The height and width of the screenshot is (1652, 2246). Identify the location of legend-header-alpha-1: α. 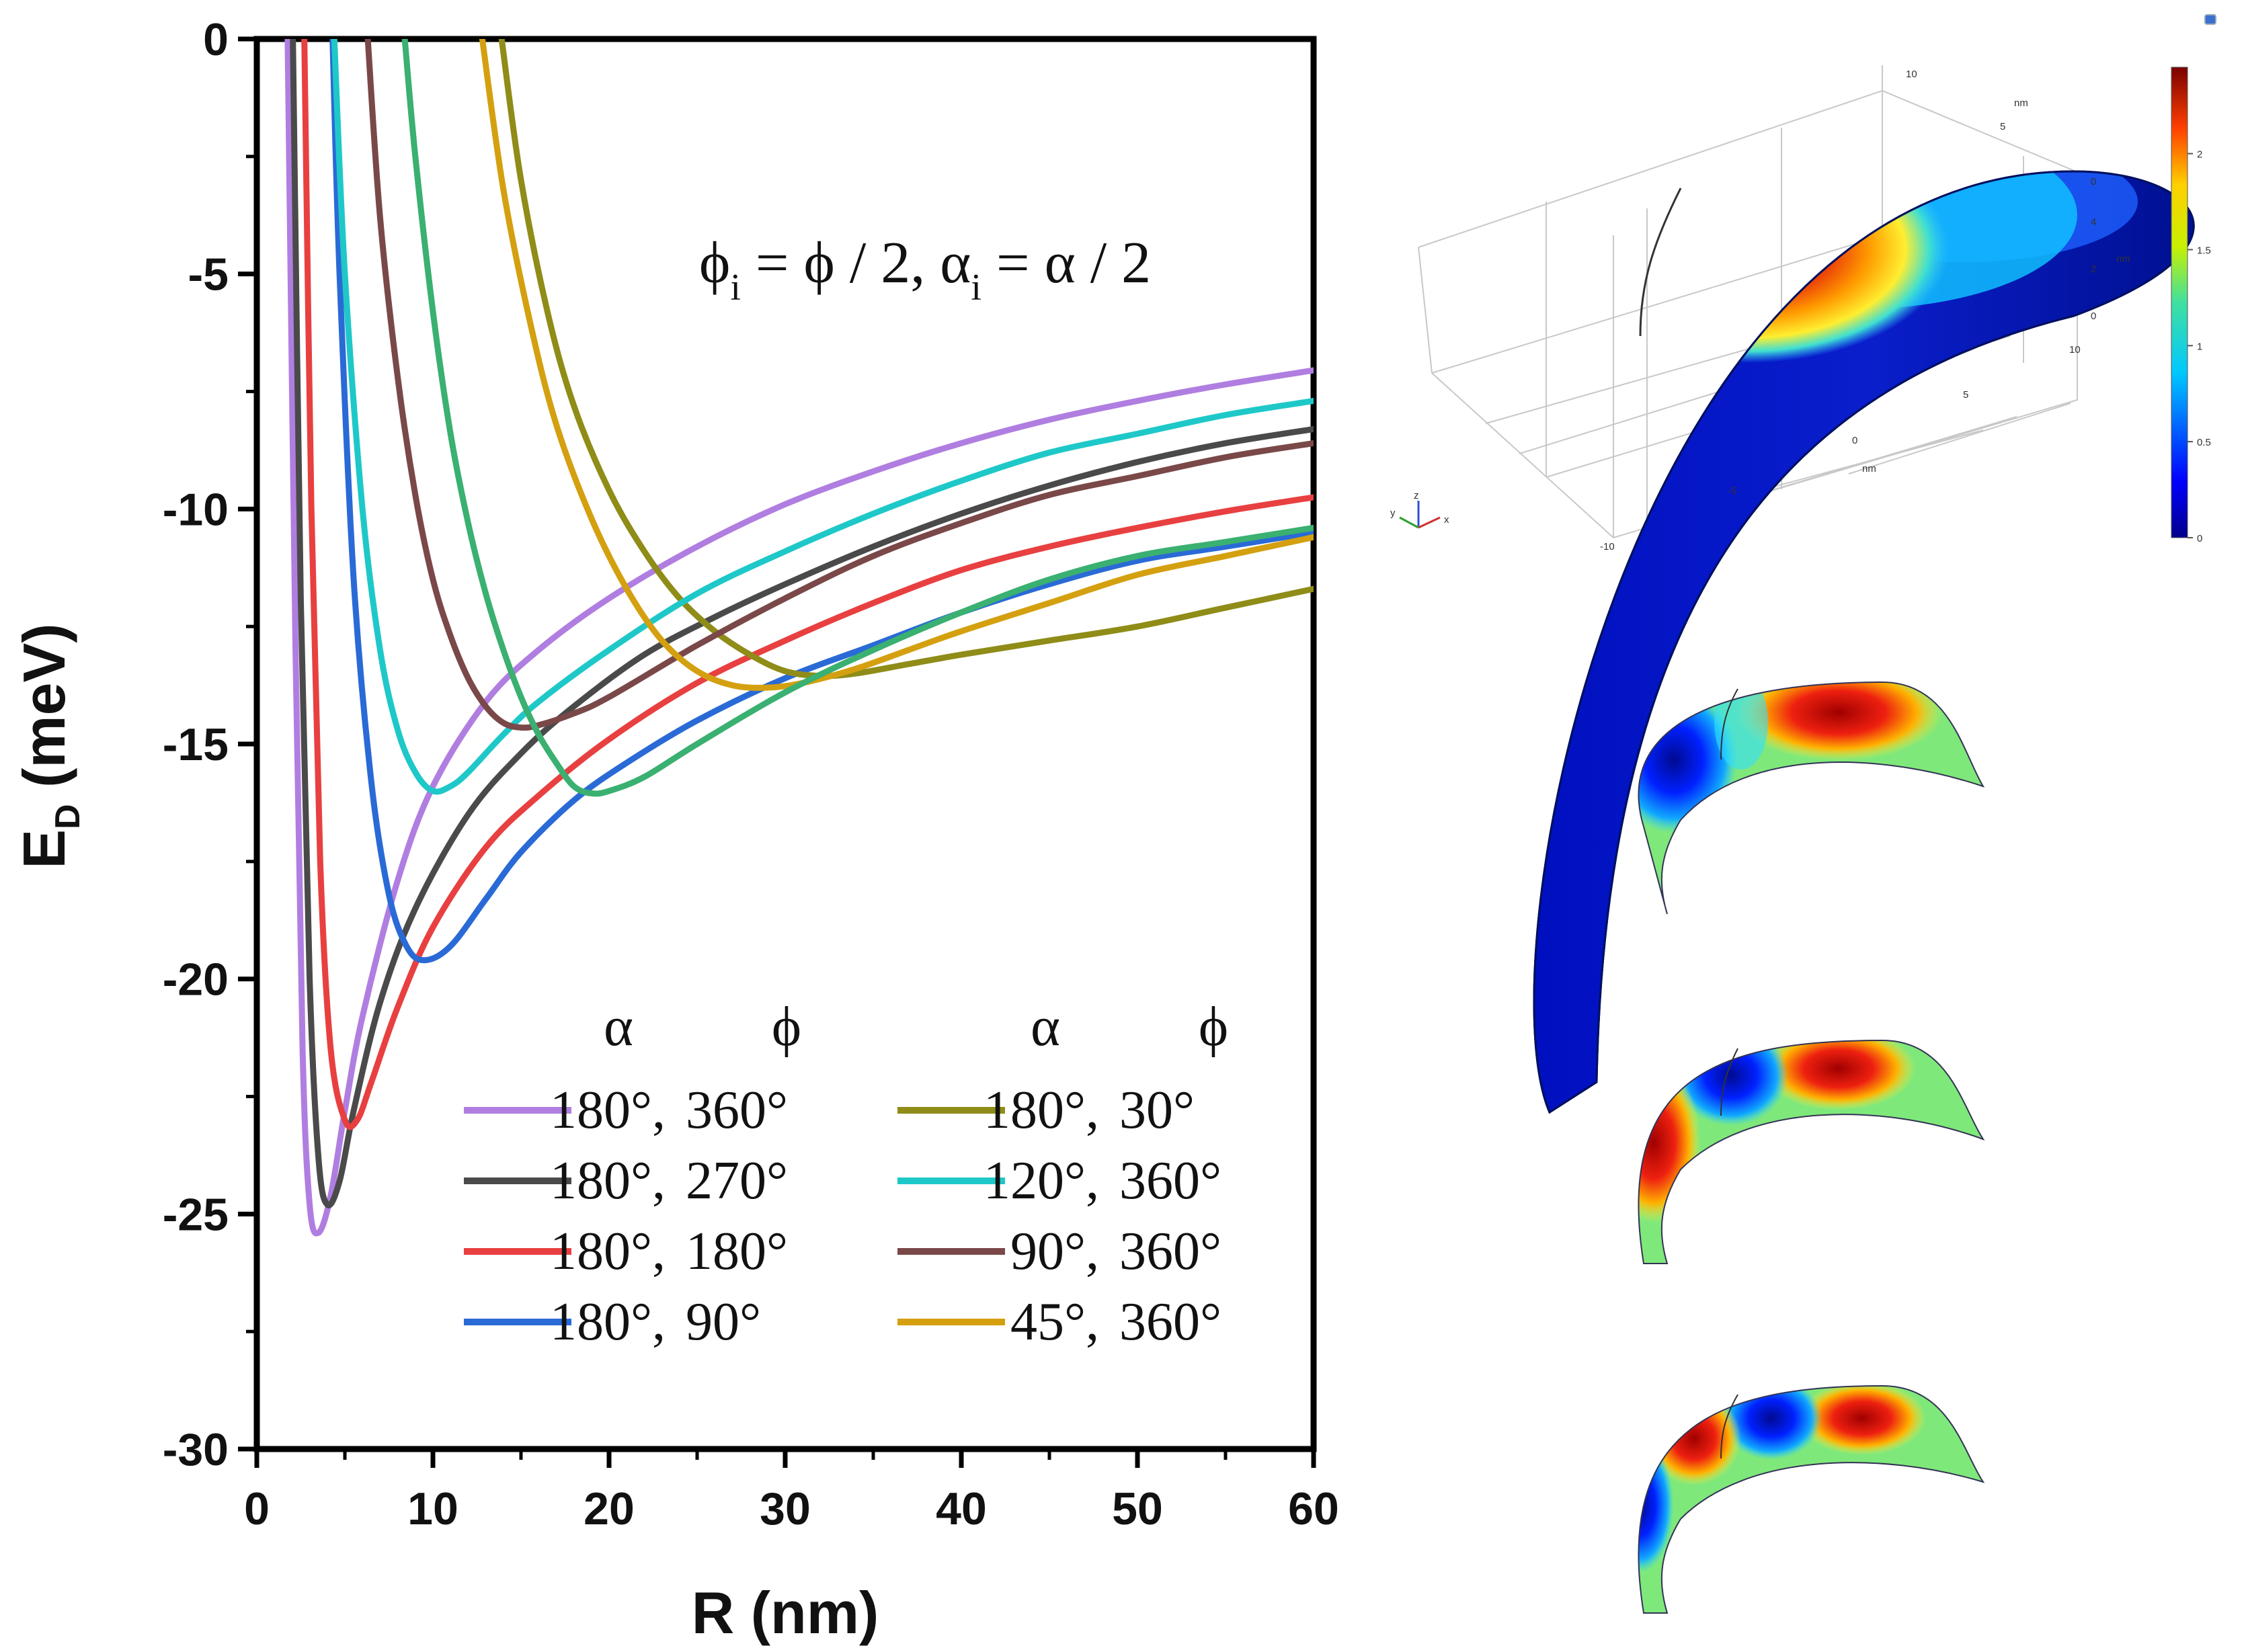
(619, 1026).